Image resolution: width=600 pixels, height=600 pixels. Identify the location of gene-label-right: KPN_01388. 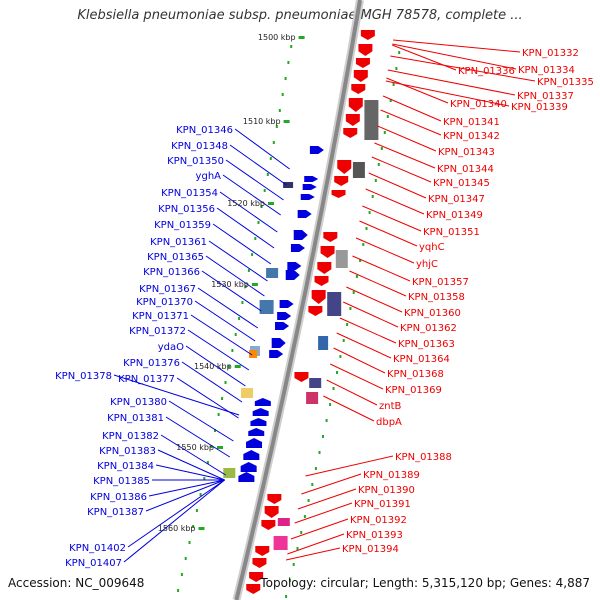
(423, 457).